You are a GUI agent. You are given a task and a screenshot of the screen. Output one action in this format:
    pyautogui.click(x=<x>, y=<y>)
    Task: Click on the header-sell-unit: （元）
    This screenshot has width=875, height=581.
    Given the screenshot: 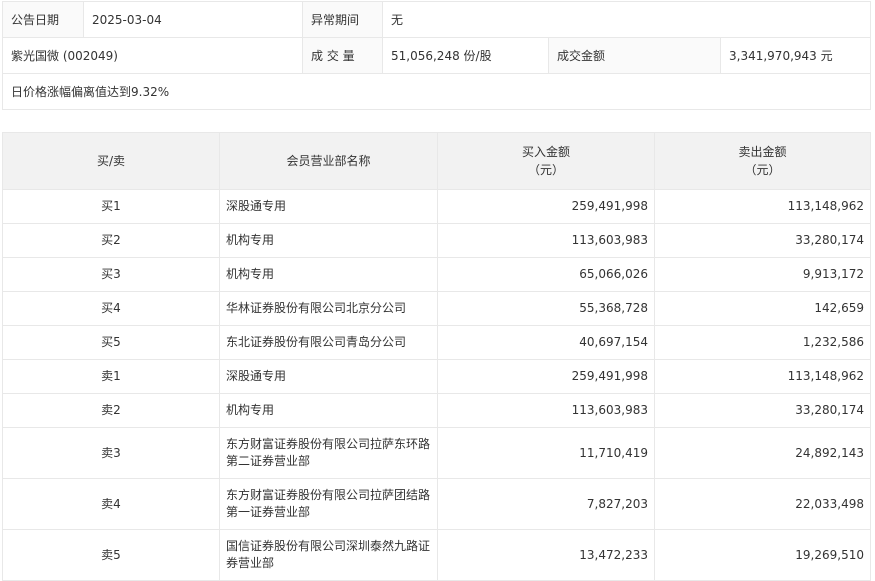 What is the action you would take?
    pyautogui.click(x=762, y=170)
    